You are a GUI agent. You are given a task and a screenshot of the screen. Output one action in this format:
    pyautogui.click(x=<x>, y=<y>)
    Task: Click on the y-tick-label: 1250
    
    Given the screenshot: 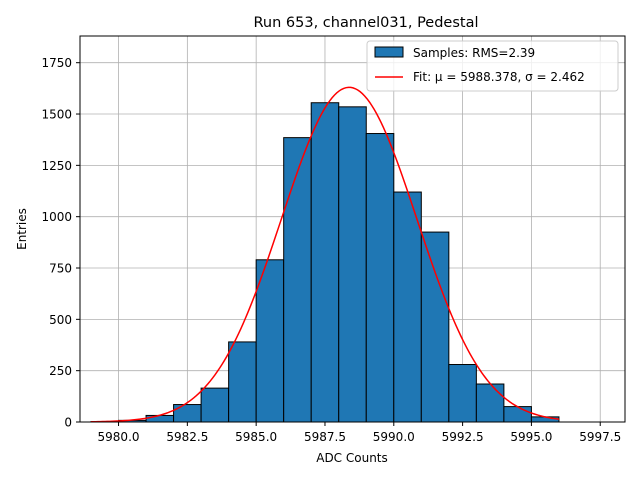 What is the action you would take?
    pyautogui.click(x=56, y=166)
    